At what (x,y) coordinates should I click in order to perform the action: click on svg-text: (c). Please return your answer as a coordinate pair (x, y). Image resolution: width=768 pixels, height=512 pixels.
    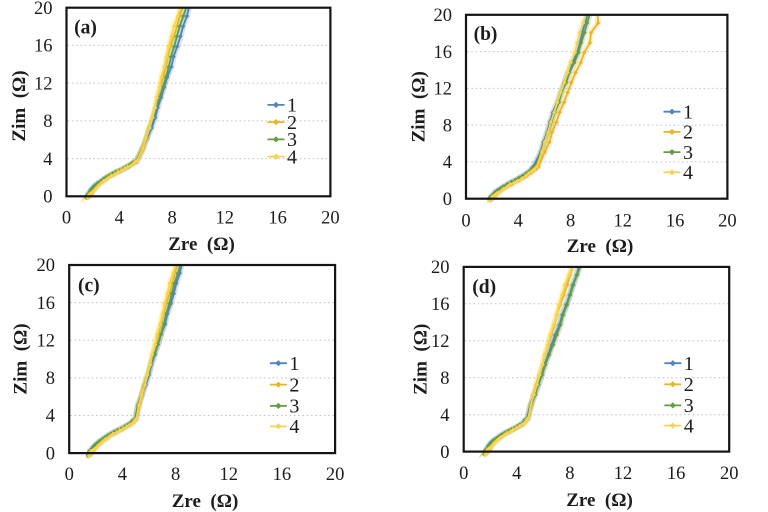
    Looking at the image, I should click on (89, 286).